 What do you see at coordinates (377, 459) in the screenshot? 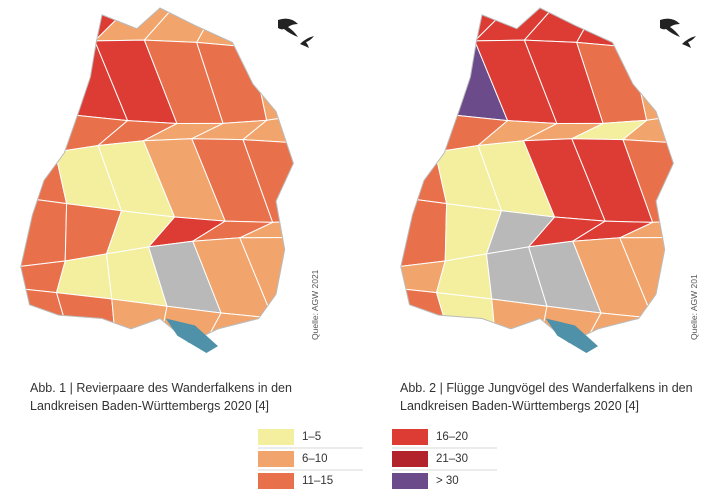
I see `legend: 1–5 6–10 11–15 16–20 21–30 > 30` at bounding box center [377, 459].